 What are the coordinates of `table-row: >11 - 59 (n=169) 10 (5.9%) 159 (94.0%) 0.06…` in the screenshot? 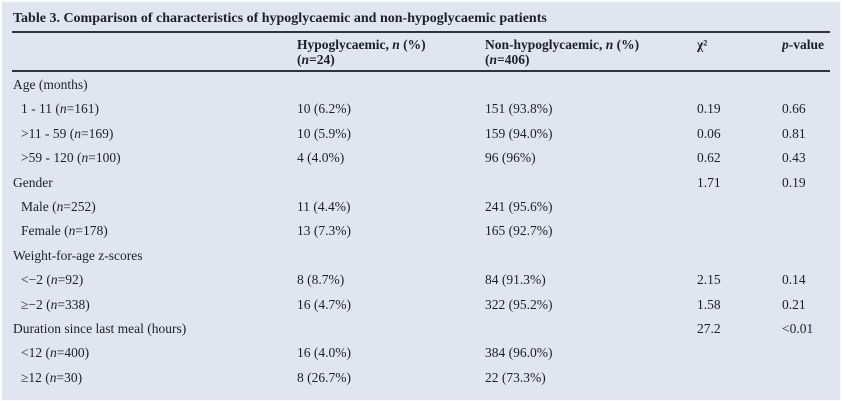 It's located at (421, 134).